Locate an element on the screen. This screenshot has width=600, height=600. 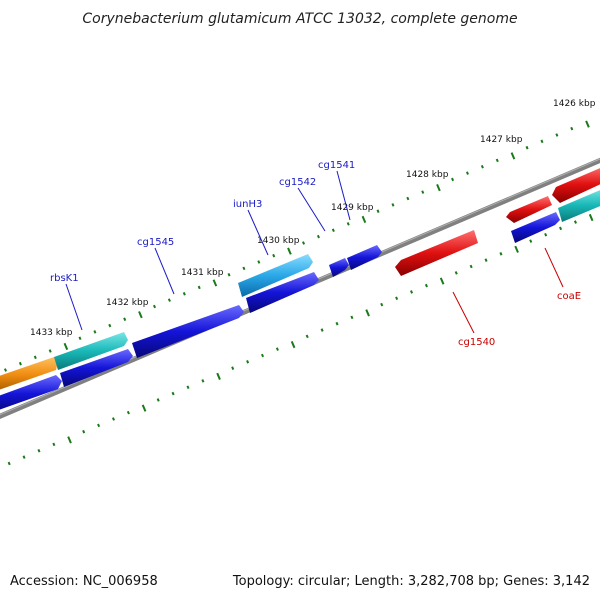
tick-label: 1430 kbp is located at coordinates (278, 241).